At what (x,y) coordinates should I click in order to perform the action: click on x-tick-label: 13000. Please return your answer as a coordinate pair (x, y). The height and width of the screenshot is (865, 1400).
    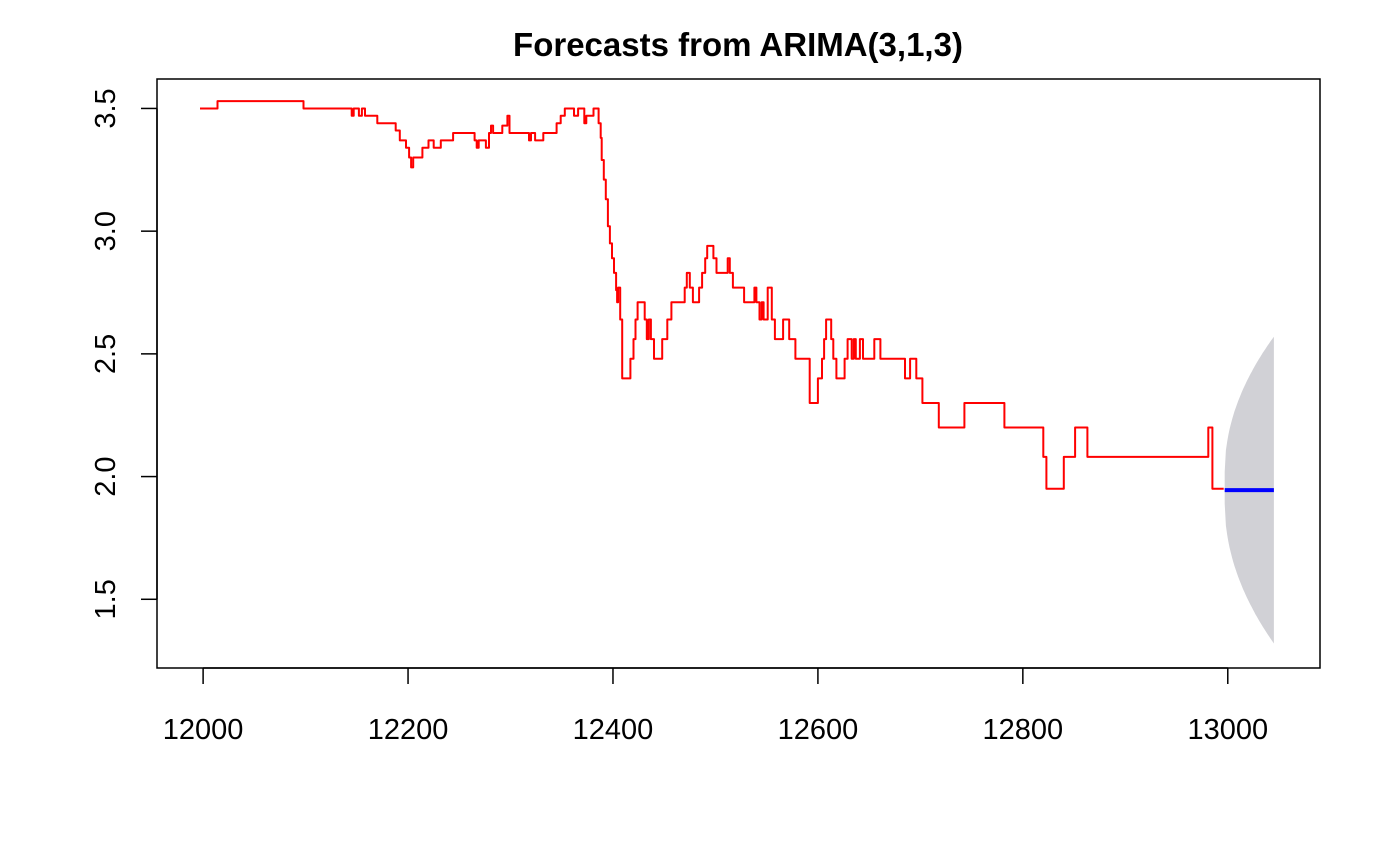
    Looking at the image, I should click on (1227, 730).